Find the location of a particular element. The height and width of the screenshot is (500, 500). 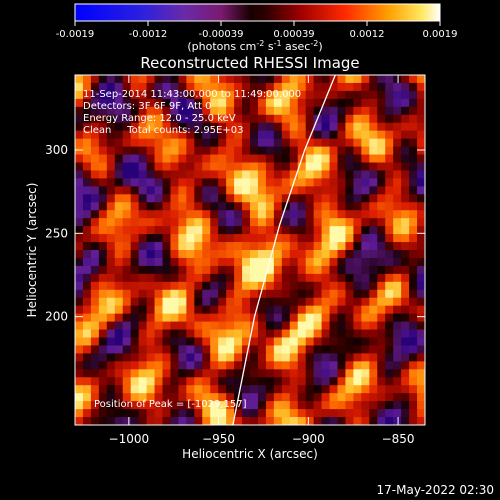

chart-title: Reconstructed RHESSI Image is located at coordinates (249, 63).